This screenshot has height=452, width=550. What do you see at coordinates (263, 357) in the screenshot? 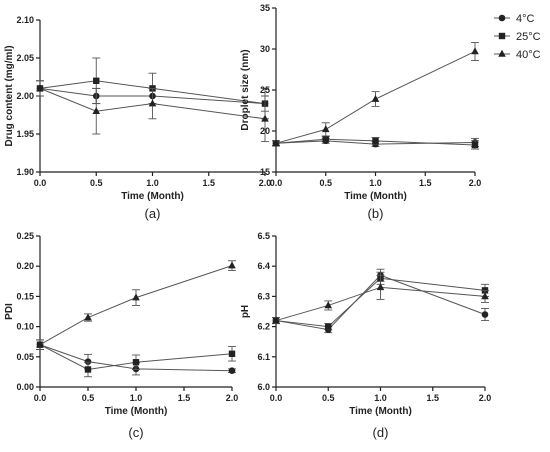
I see `y-tick-label: 6.1` at bounding box center [263, 357].